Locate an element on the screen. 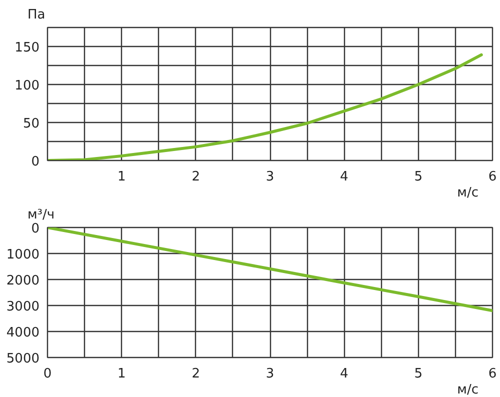 The image size is (500, 397). y-tick-label: 50 is located at coordinates (31, 124).